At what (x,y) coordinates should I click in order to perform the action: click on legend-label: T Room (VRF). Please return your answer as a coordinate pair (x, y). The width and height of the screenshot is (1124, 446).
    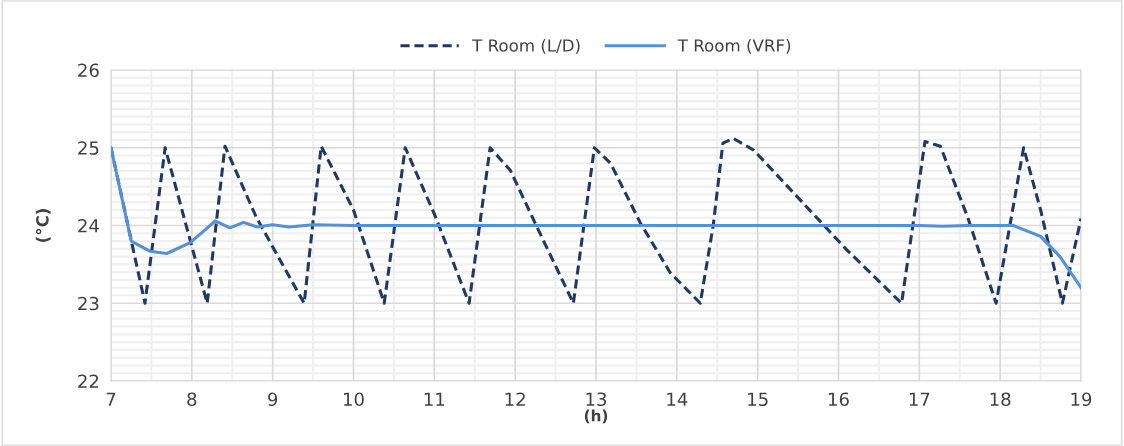
    Looking at the image, I should click on (734, 46).